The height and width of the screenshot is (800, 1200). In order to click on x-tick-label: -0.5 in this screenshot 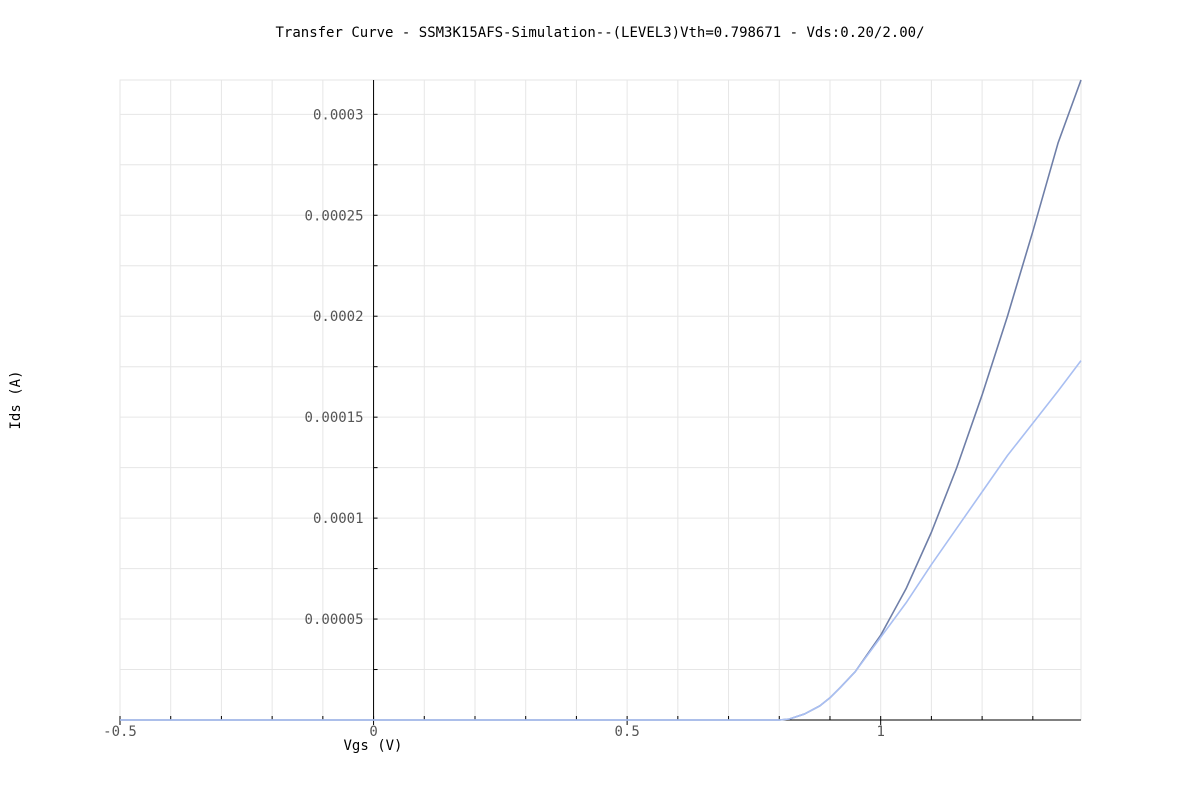, I will do `click(120, 732)`.